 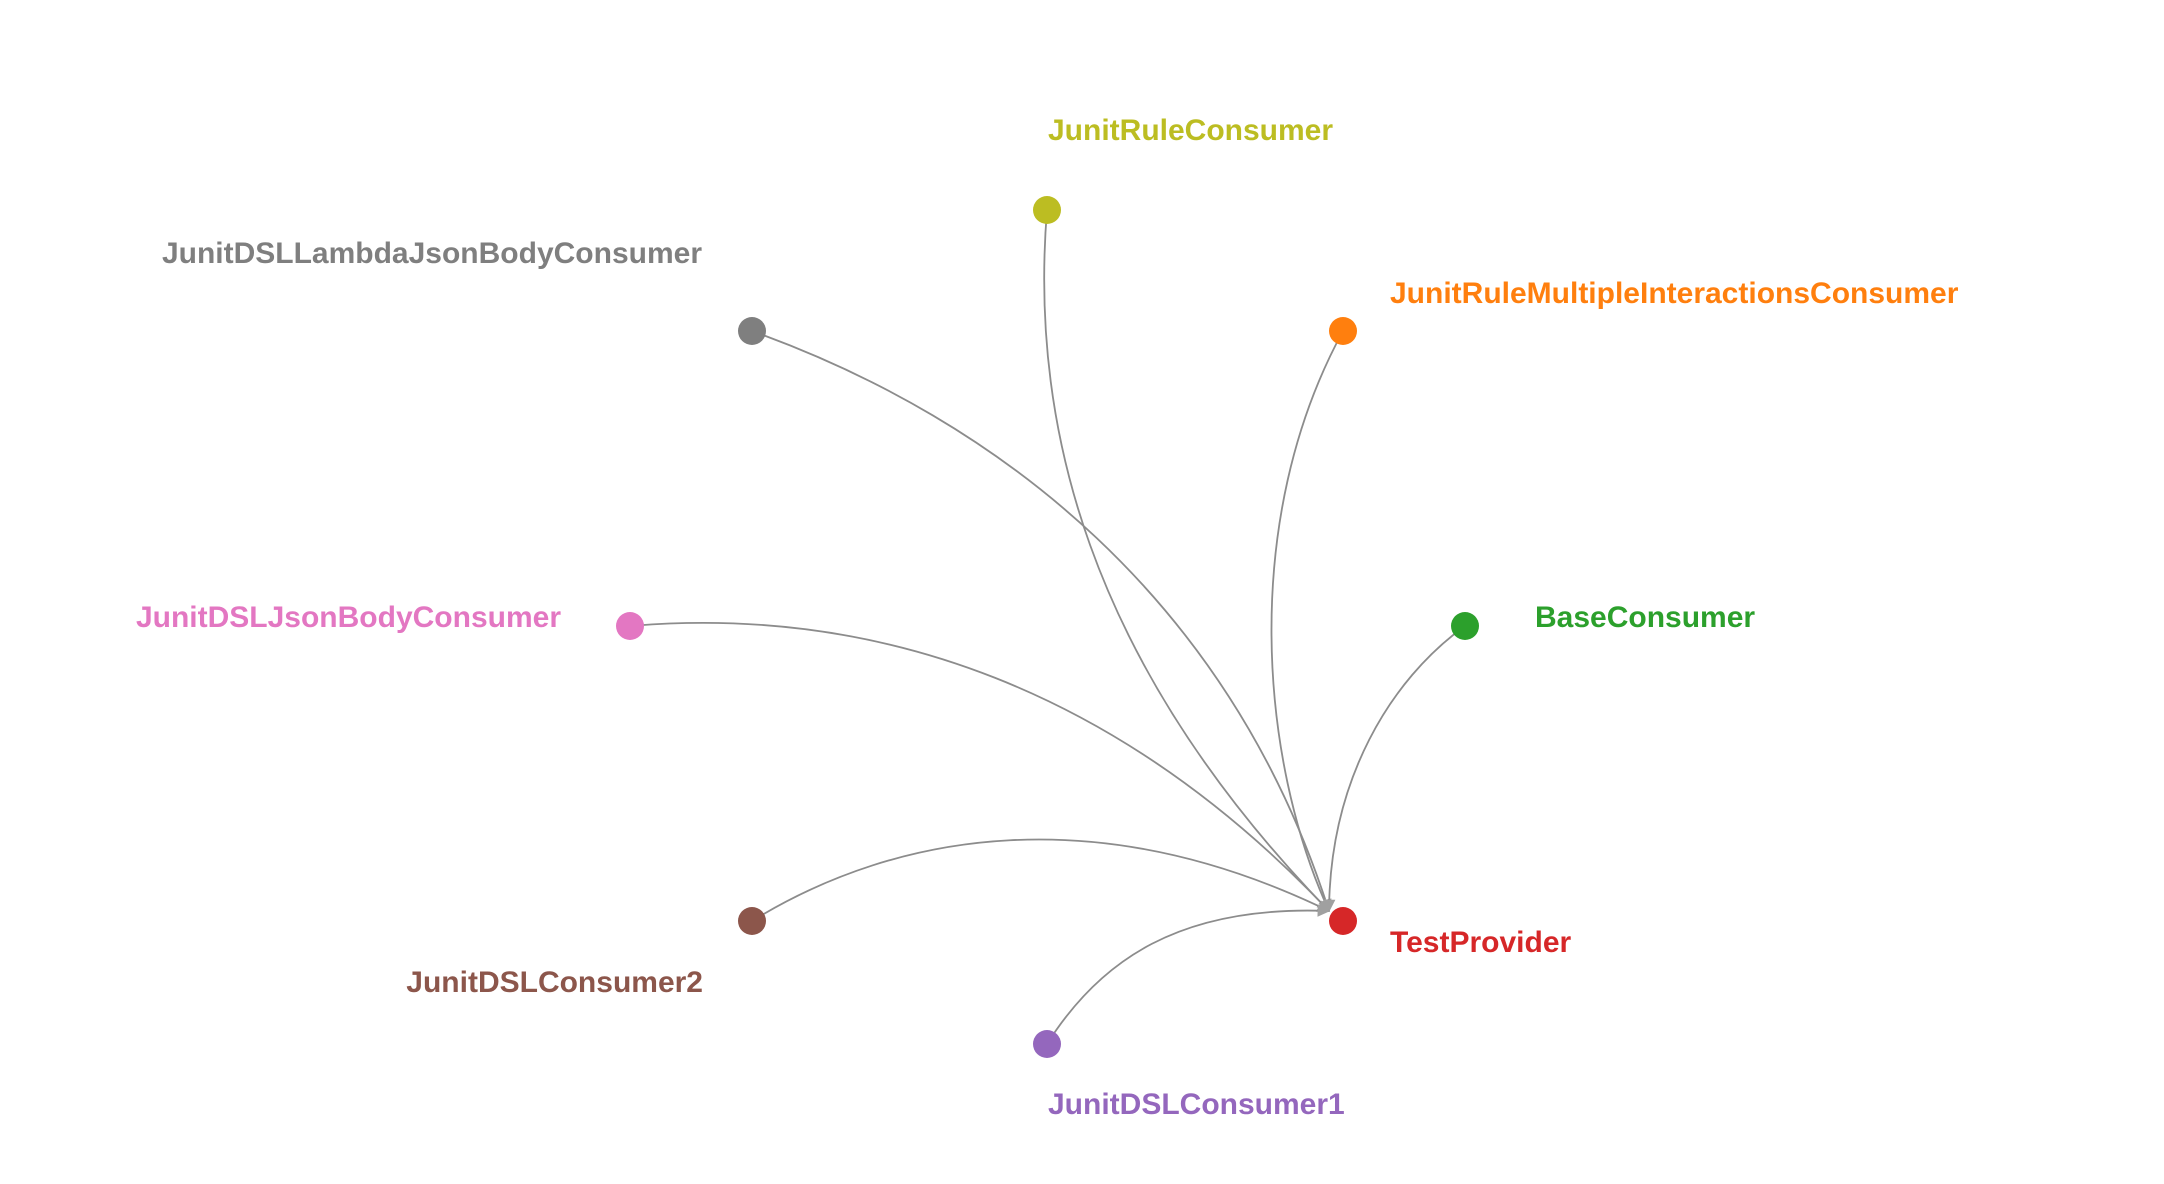 I want to click on node-junitrulemultipleinteractionsconsumer, so click(x=1343, y=331).